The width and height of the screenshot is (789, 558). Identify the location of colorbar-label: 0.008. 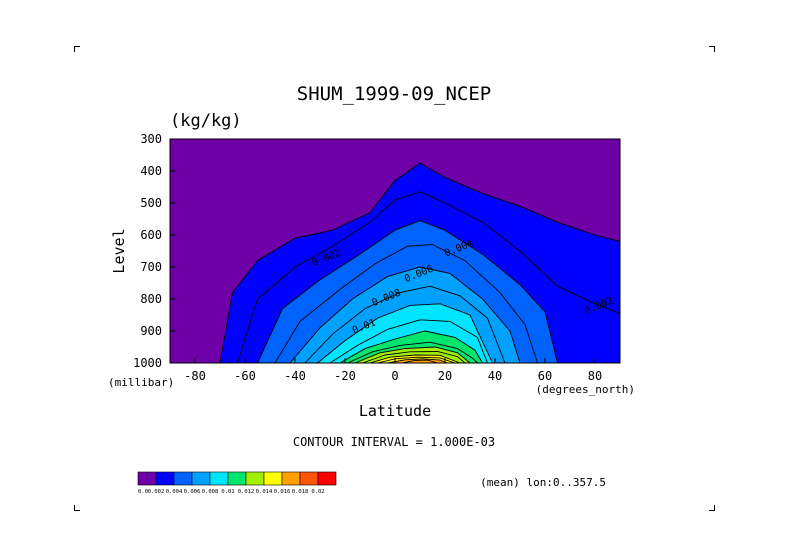
(210, 492).